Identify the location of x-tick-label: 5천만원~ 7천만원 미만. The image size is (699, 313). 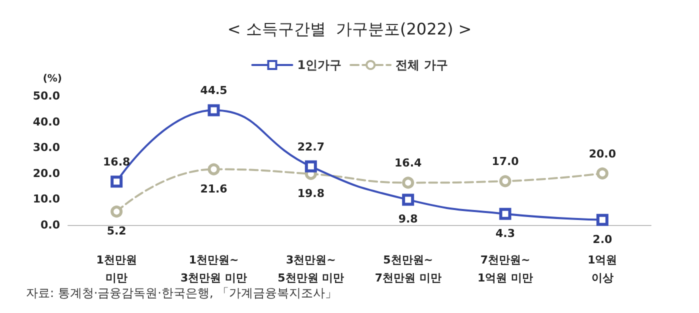
(408, 269).